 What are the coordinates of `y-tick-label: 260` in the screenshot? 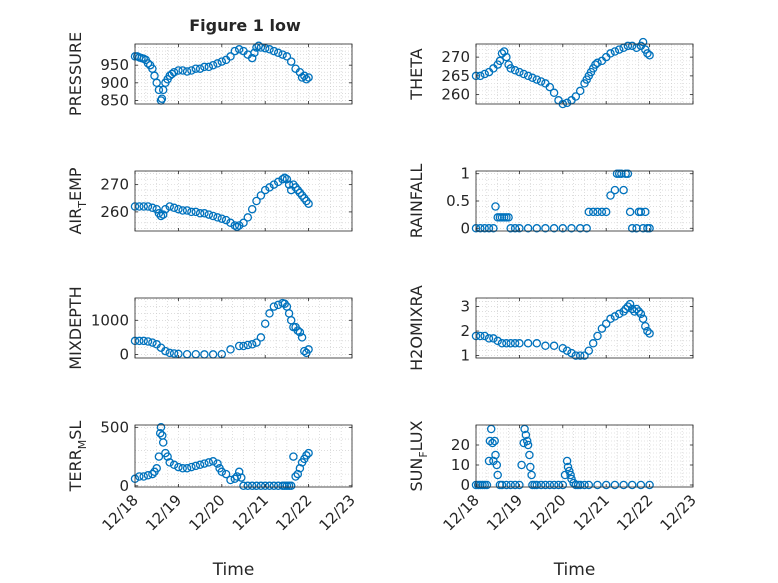 It's located at (455, 95).